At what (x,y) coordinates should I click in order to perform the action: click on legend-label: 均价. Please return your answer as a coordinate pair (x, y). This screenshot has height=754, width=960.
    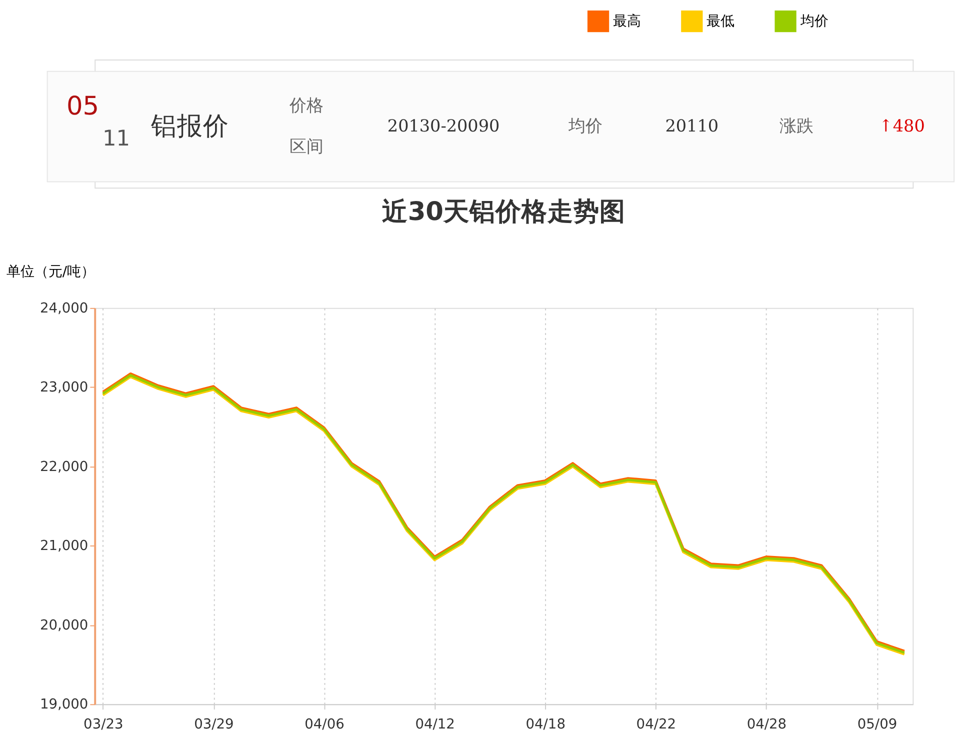
    Looking at the image, I should click on (813, 21).